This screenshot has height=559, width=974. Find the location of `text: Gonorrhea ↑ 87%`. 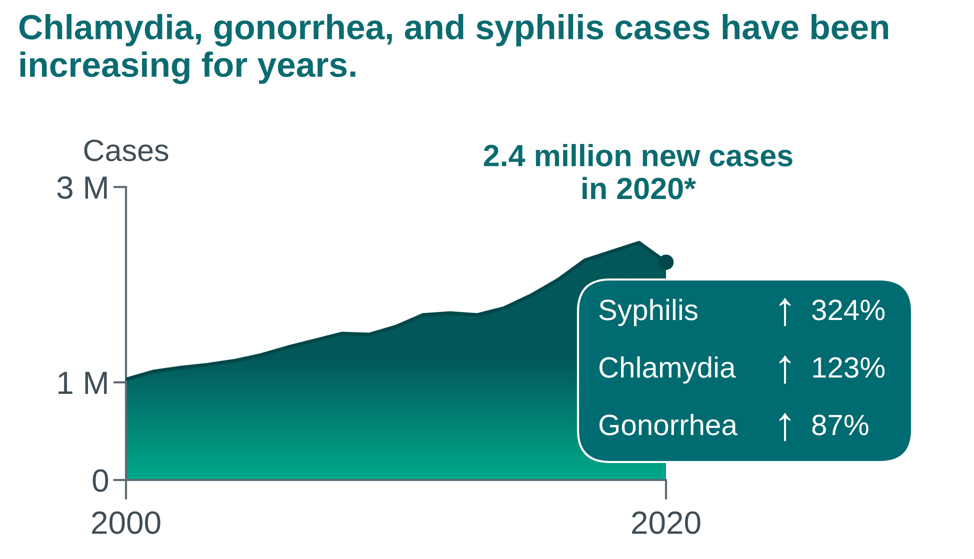

text: Gonorrhea ↑ 87% is located at coordinates (733, 427).